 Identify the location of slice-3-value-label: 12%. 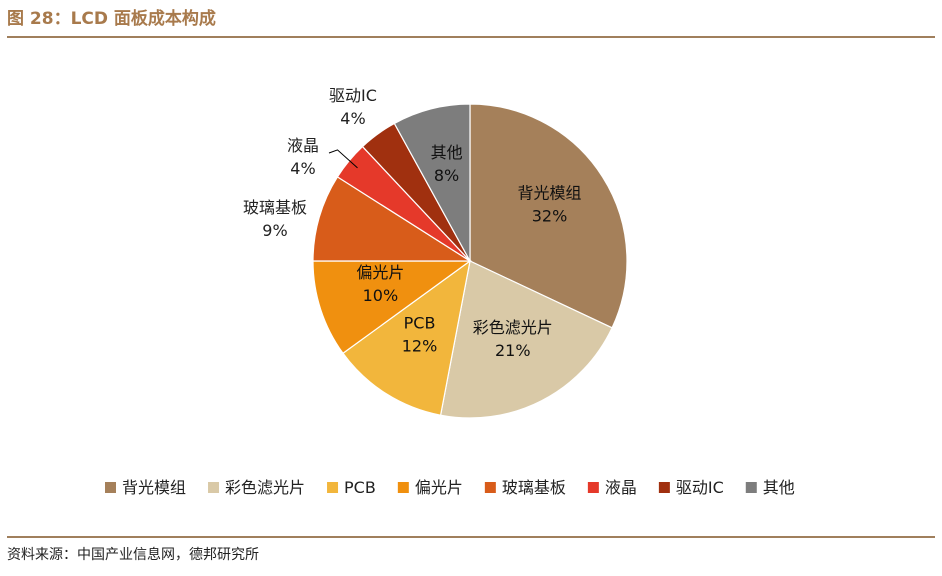
(420, 346).